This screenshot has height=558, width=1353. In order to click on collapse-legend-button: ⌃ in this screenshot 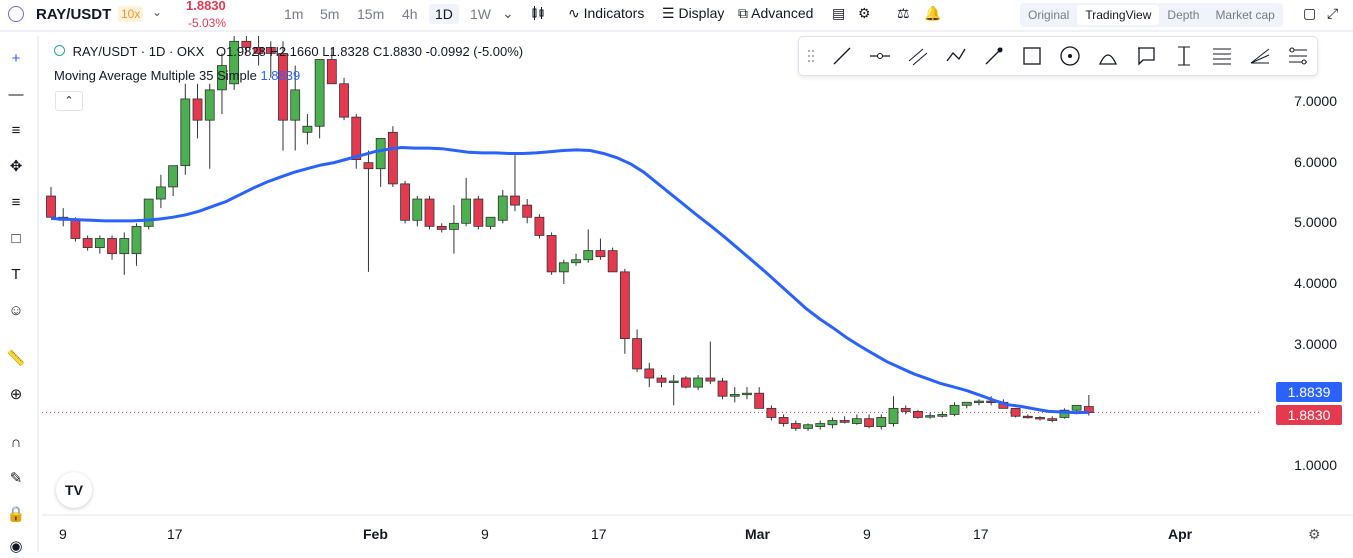, I will do `click(69, 101)`.